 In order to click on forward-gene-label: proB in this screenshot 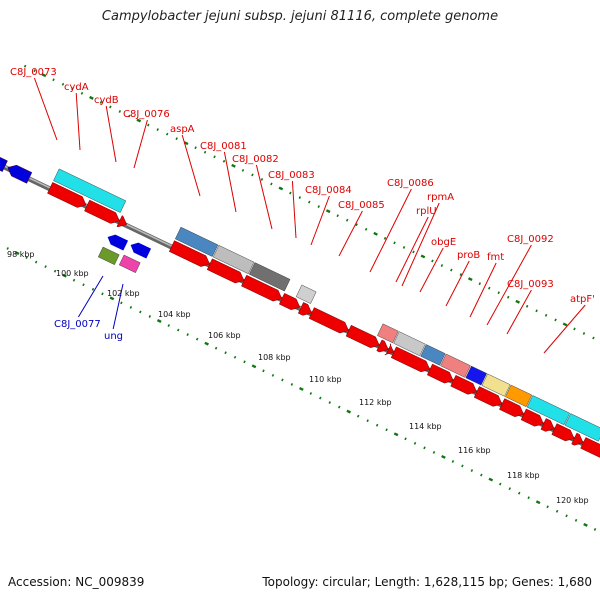, I will do `click(468, 255)`.